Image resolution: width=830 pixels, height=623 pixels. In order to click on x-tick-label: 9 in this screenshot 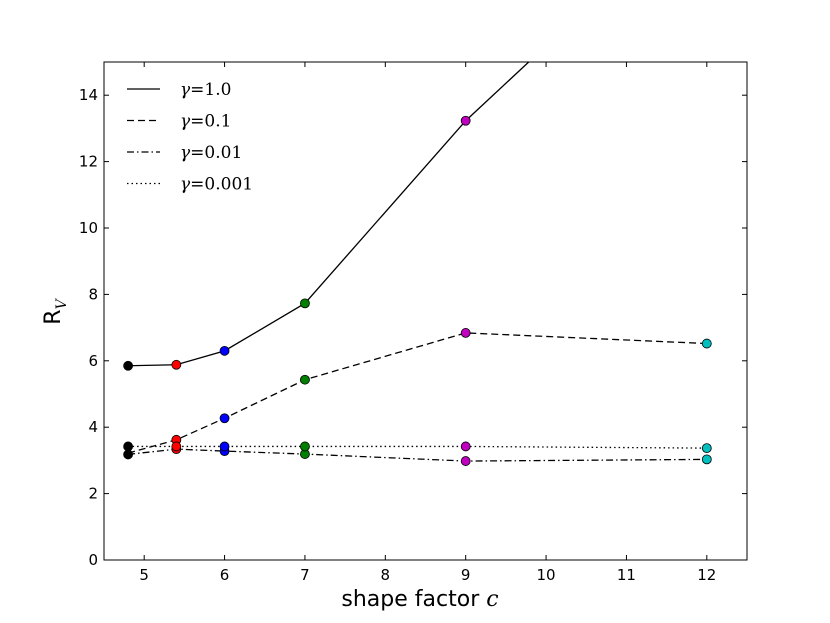, I will do `click(466, 575)`.